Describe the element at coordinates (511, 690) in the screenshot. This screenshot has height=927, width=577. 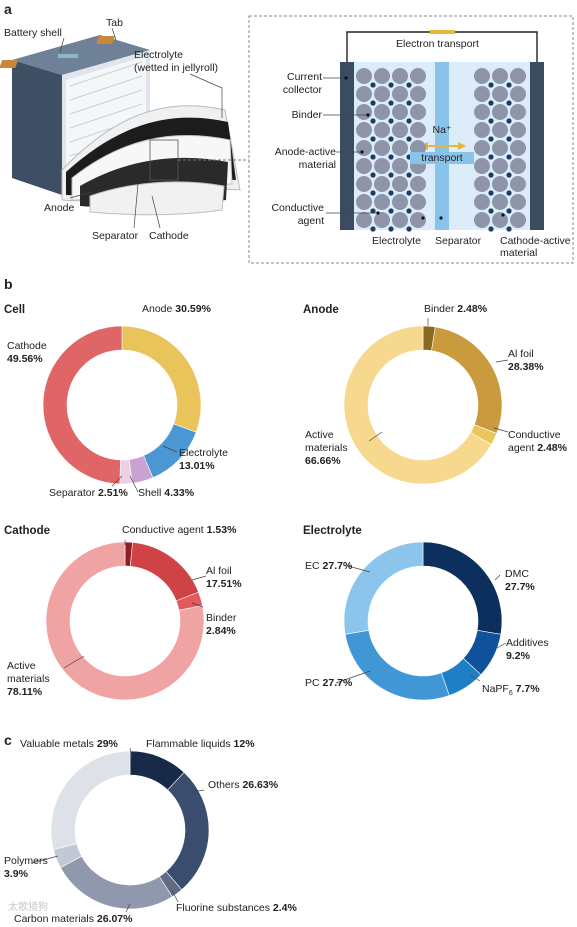
I see `electrolyte-label-napf6: NaPF6 7.7%` at that location.